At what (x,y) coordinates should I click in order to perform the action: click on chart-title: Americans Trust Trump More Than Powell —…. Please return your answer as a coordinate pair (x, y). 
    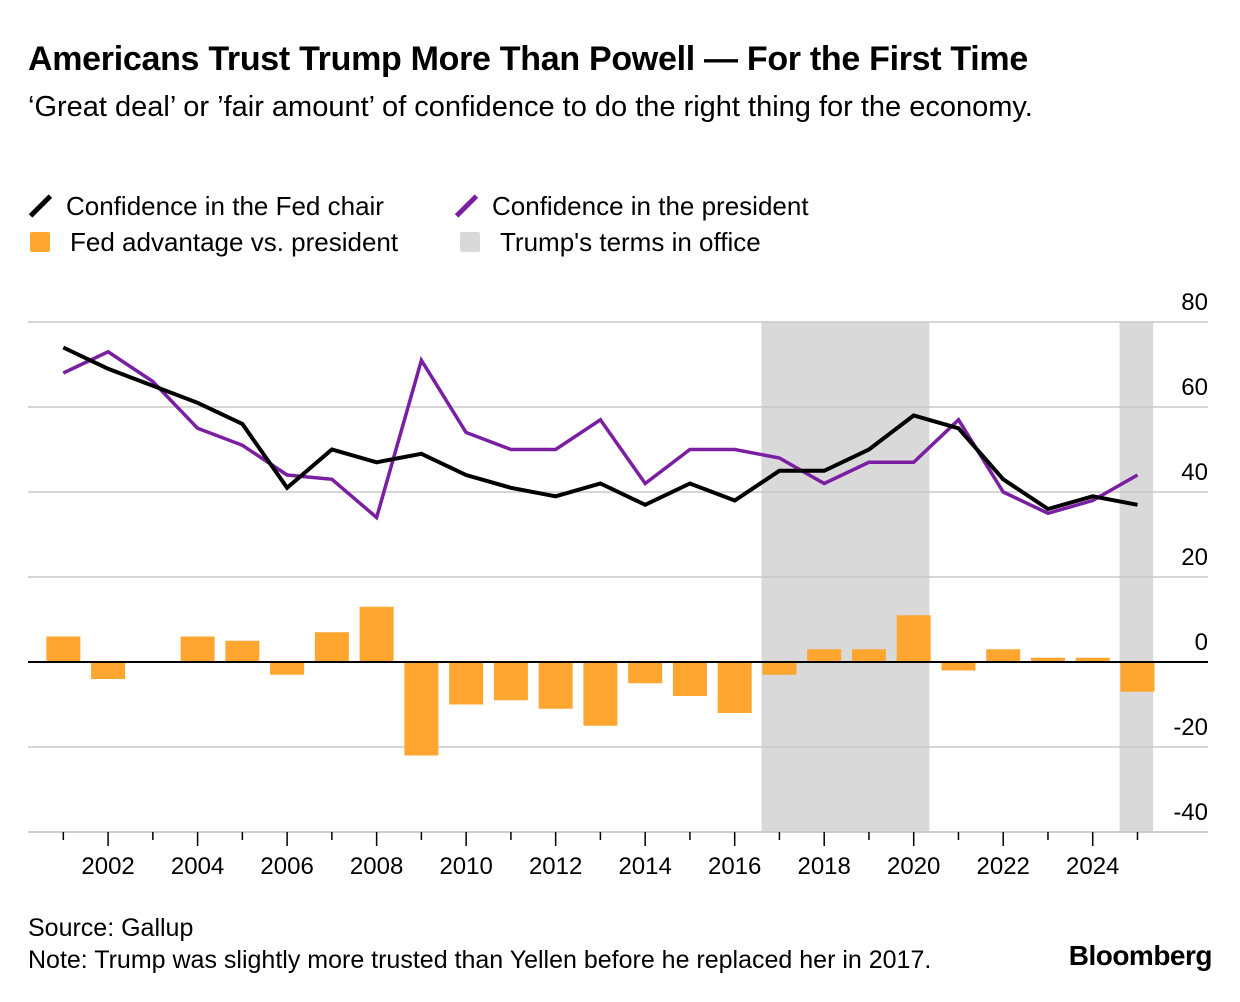
    Looking at the image, I should click on (528, 59).